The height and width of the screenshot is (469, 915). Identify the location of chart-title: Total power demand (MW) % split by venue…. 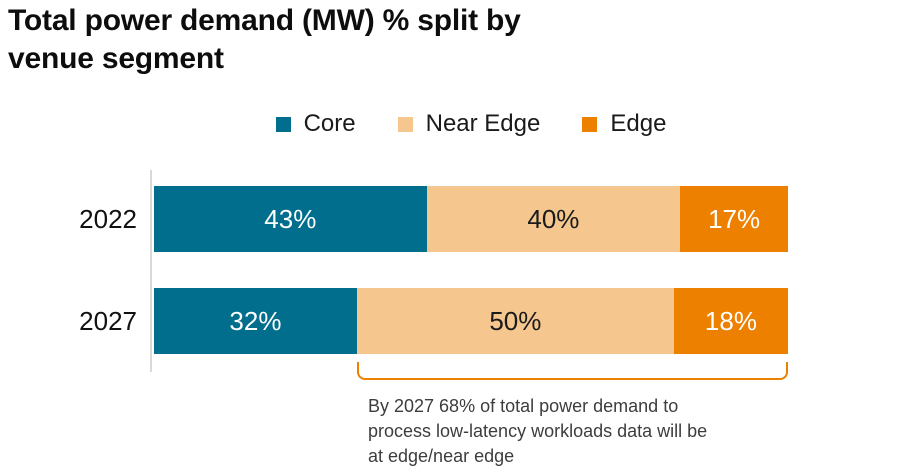
(264, 39).